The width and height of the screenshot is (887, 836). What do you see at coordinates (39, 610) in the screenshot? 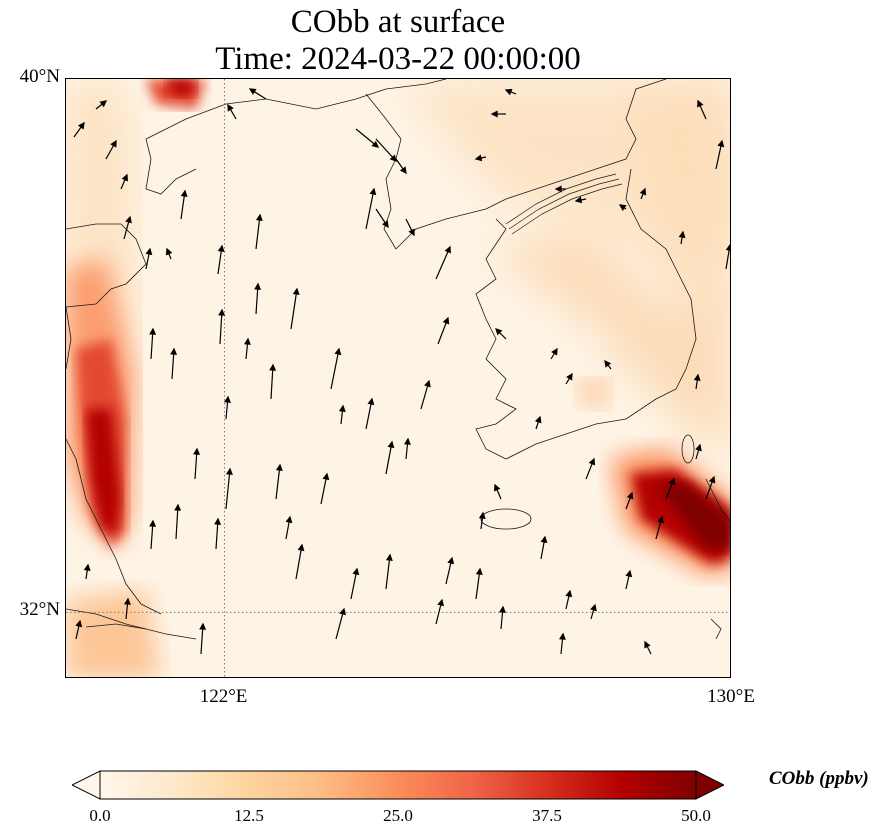
I see `lat-label-32n: 32°N` at bounding box center [39, 610].